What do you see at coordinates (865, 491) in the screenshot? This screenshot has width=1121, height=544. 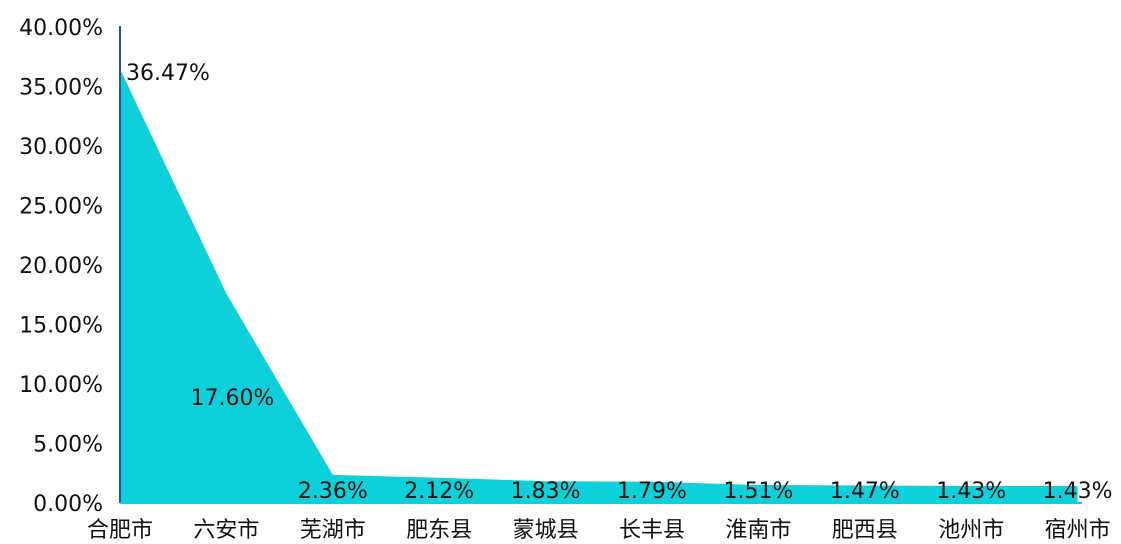 I see `data-label: 1.47%` at bounding box center [865, 491].